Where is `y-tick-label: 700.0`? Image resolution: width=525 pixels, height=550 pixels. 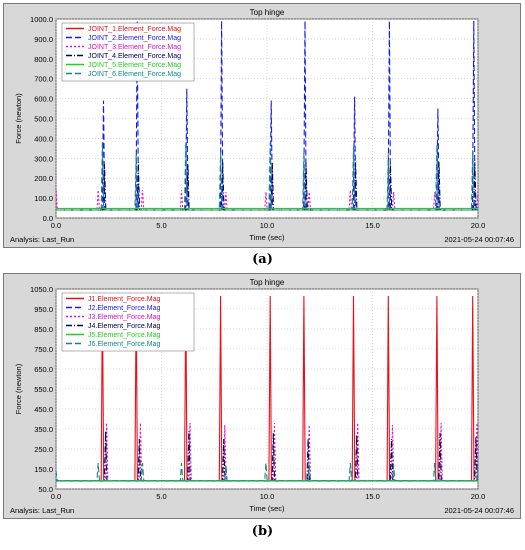
y-tick-label: 700.0 is located at coordinates (43, 79).